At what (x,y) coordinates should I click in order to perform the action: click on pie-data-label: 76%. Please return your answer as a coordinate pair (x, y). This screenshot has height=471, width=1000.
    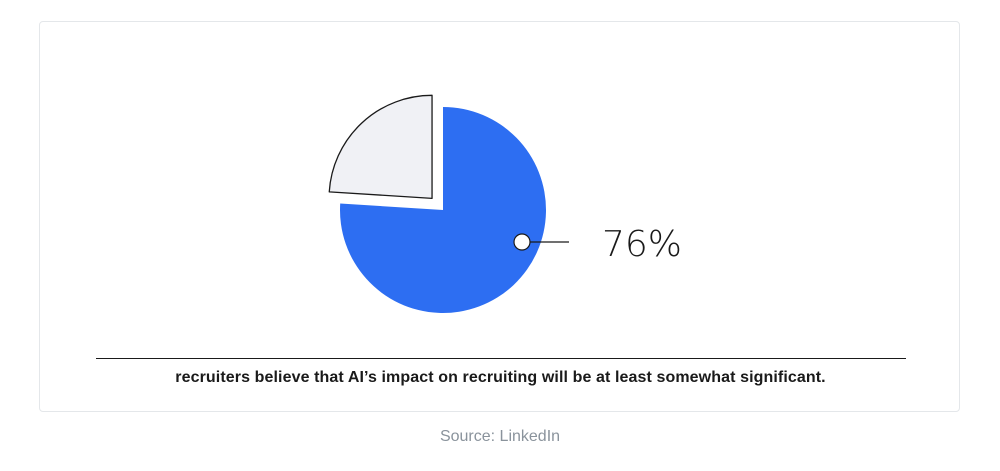
    Looking at the image, I should click on (642, 244).